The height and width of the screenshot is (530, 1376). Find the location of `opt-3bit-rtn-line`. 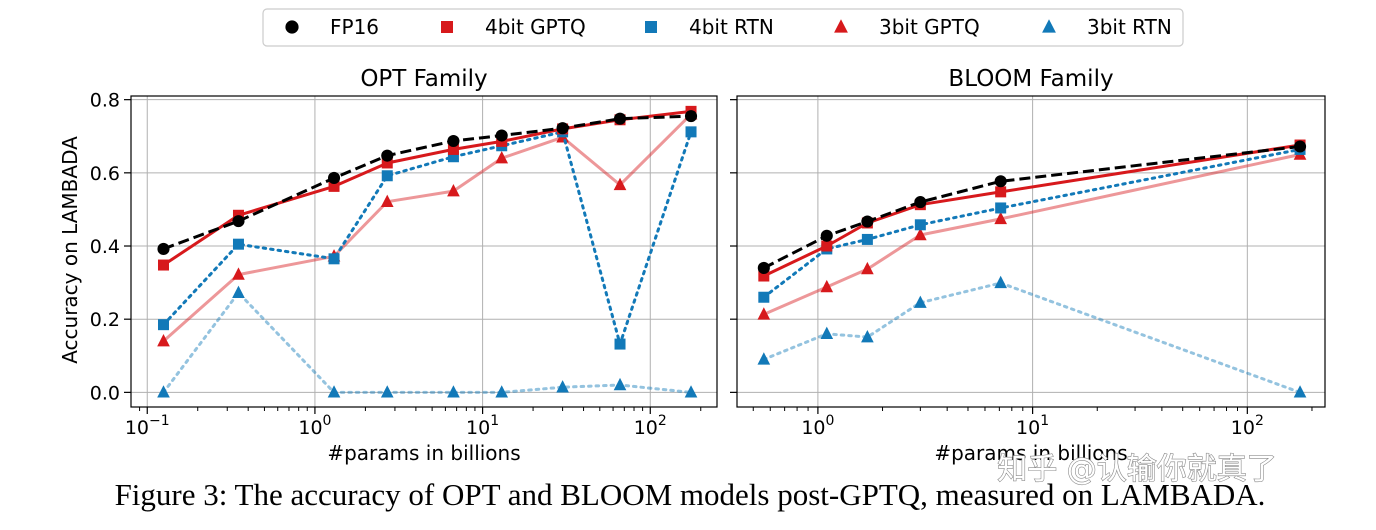

opt-3bit-rtn-line is located at coordinates (427, 342).